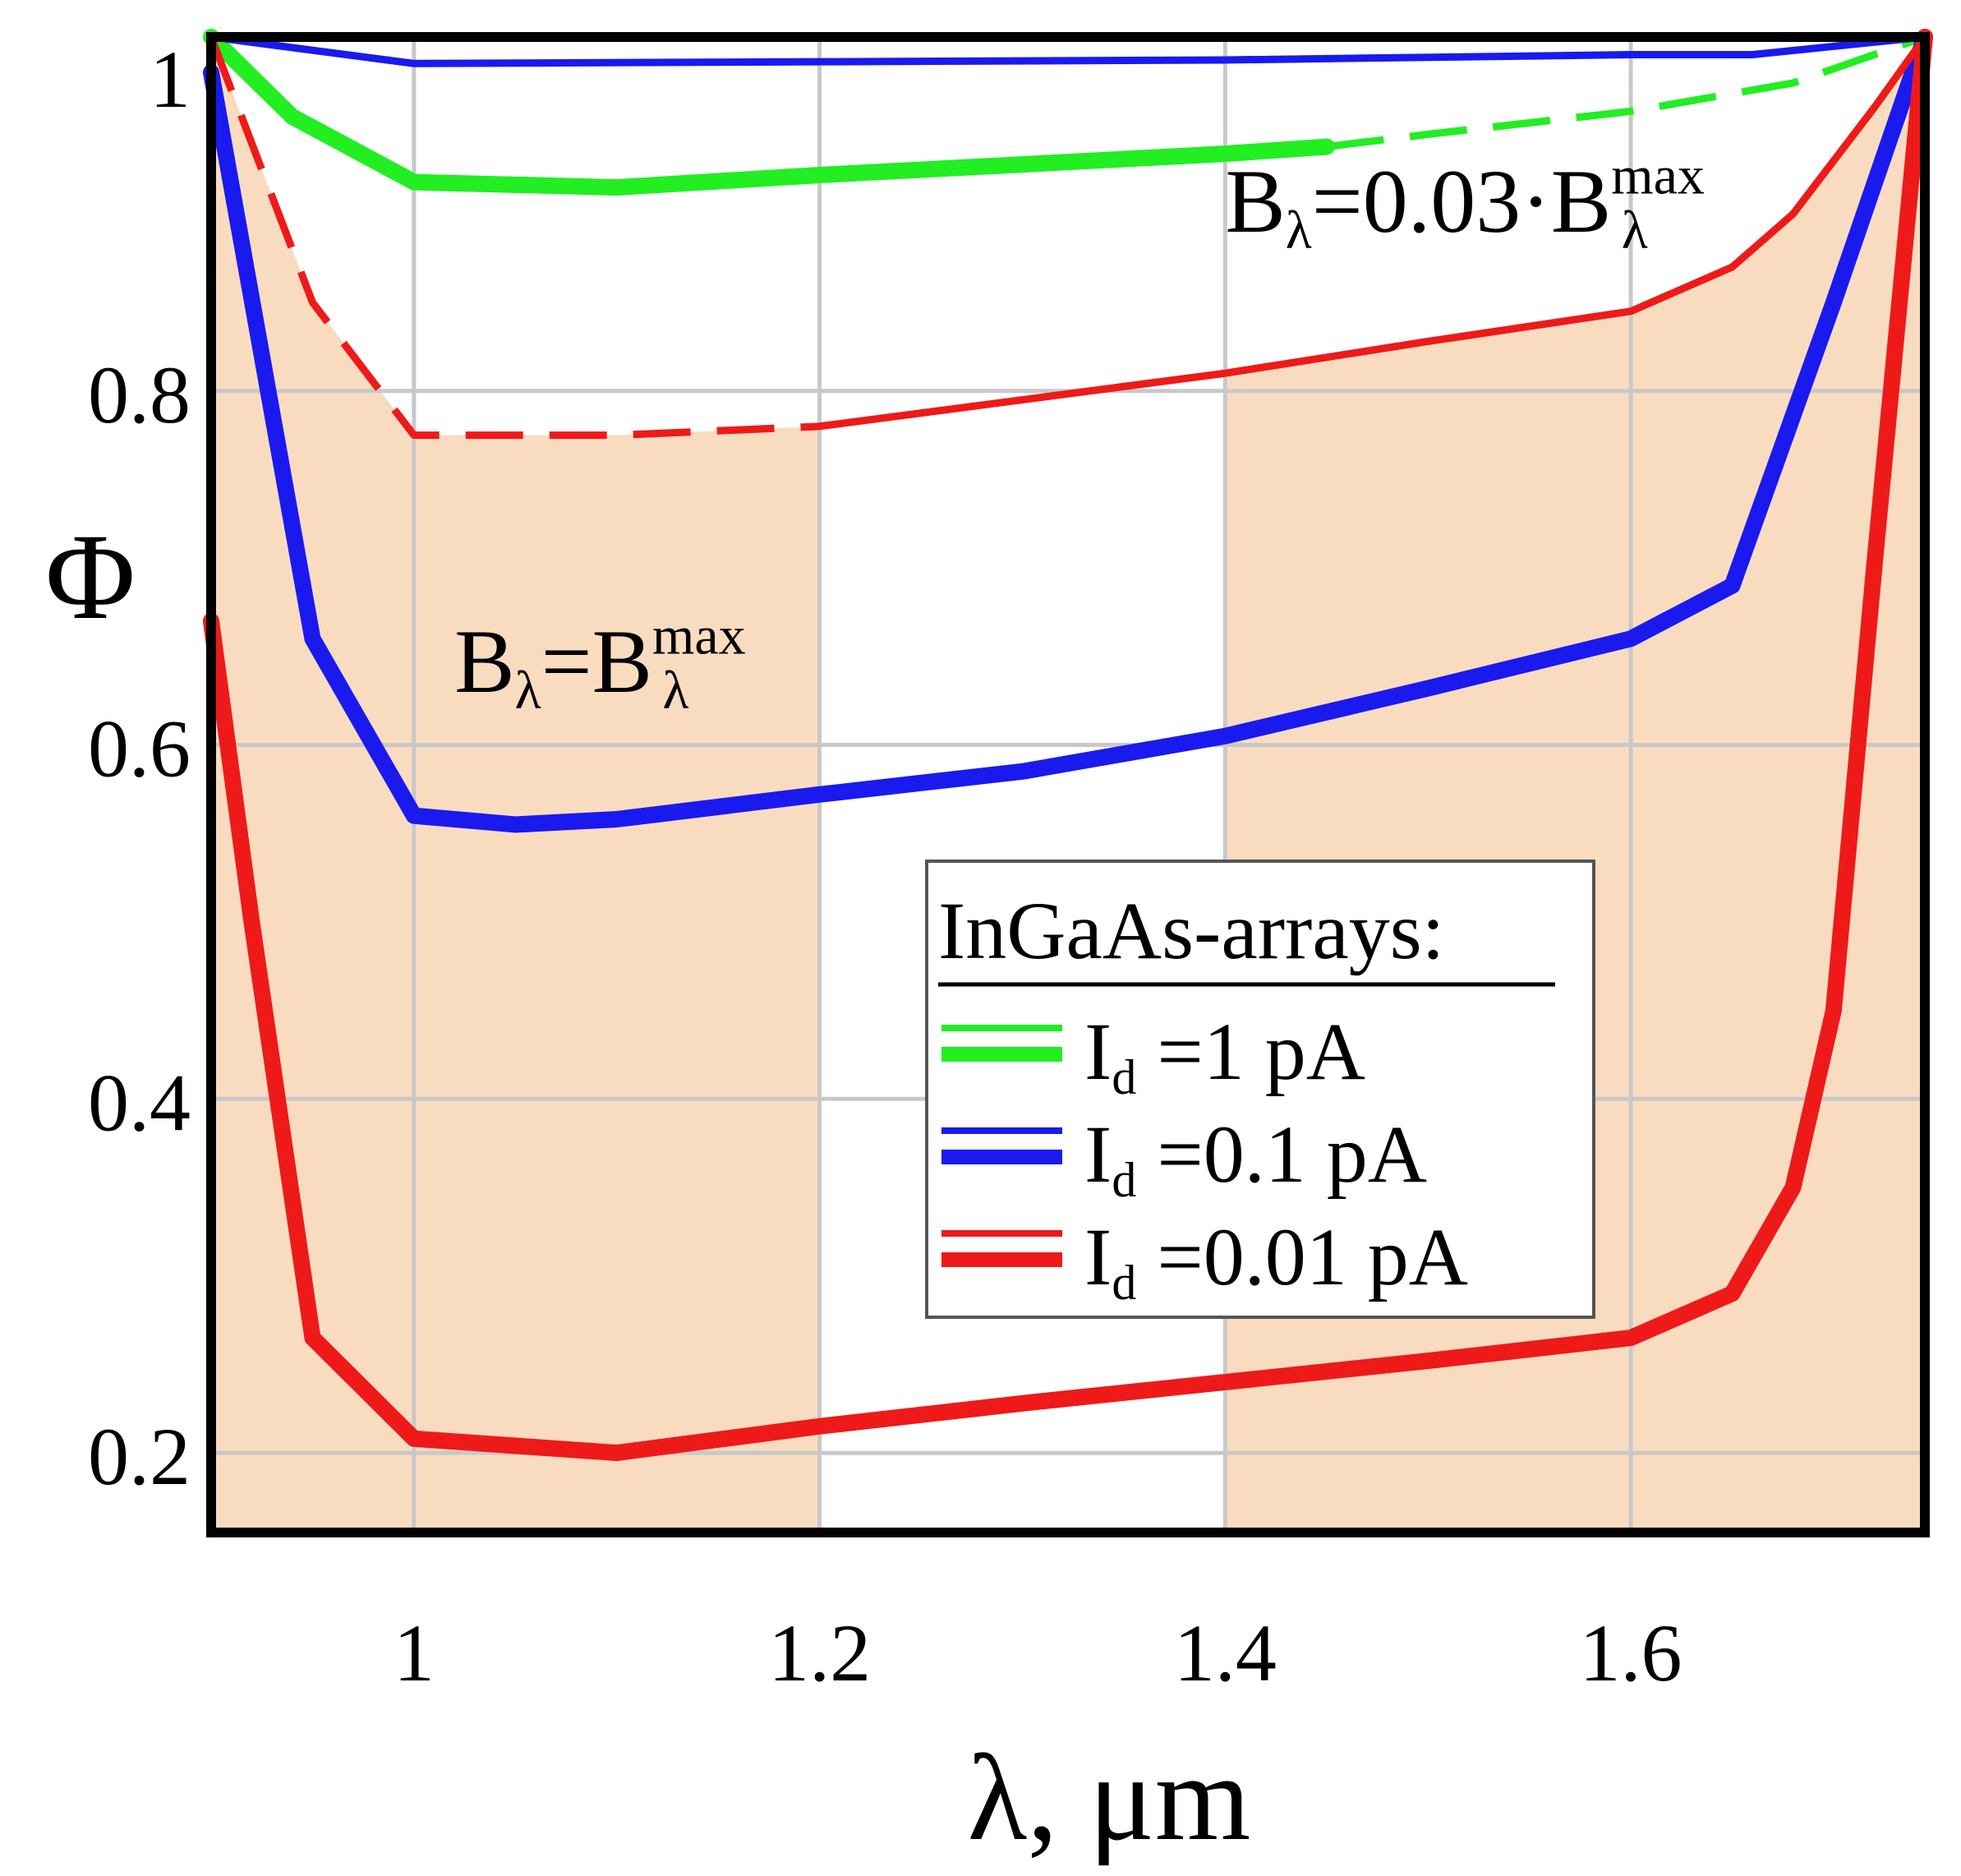  Describe the element at coordinates (139, 395) in the screenshot. I see `y-tick-label-4: 0.8` at that location.